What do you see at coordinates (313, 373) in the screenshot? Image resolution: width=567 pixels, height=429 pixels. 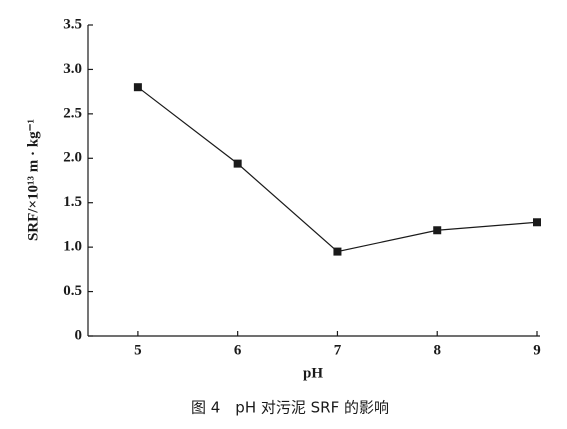 I see `x-axis-label: pH` at bounding box center [313, 373].